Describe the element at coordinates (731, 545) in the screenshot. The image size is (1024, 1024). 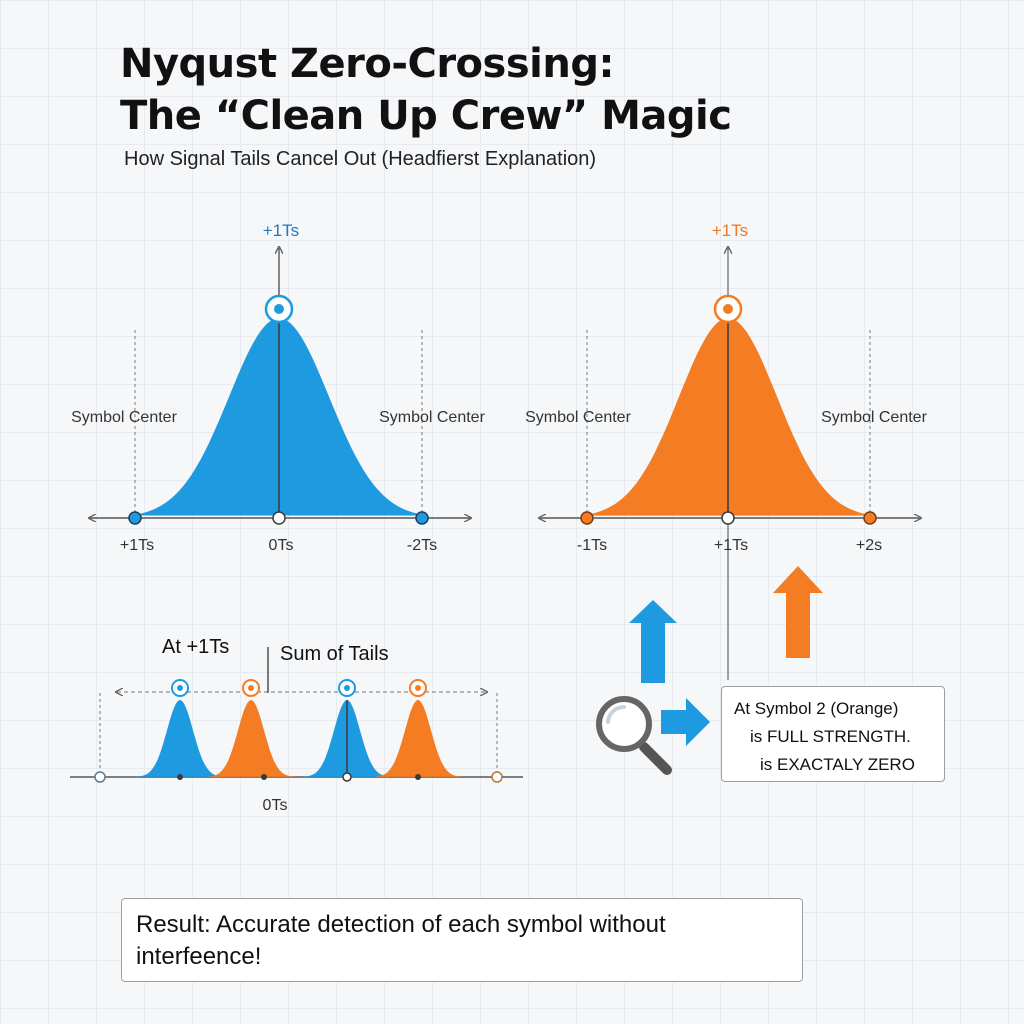
I see `right-tick-label-2: +1Ts` at that location.